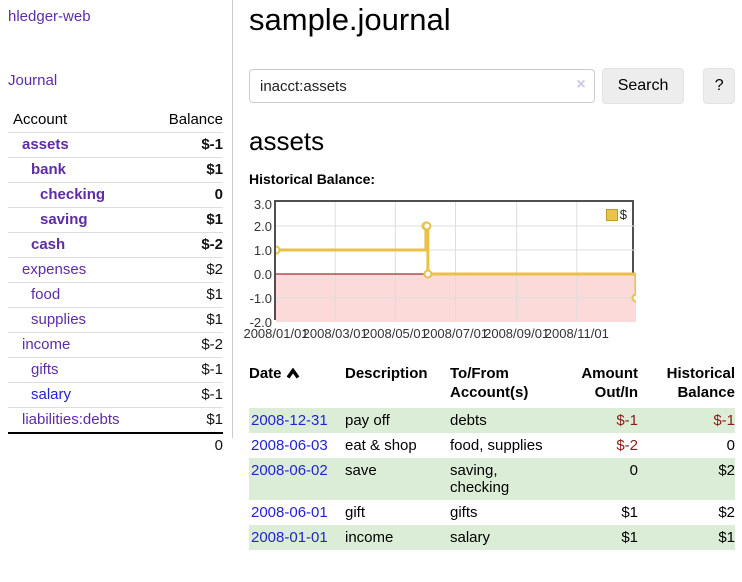 This screenshot has height=582, width=742. Describe the element at coordinates (700, 383) in the screenshot. I see `register-header-balance: Historical Balance` at that location.